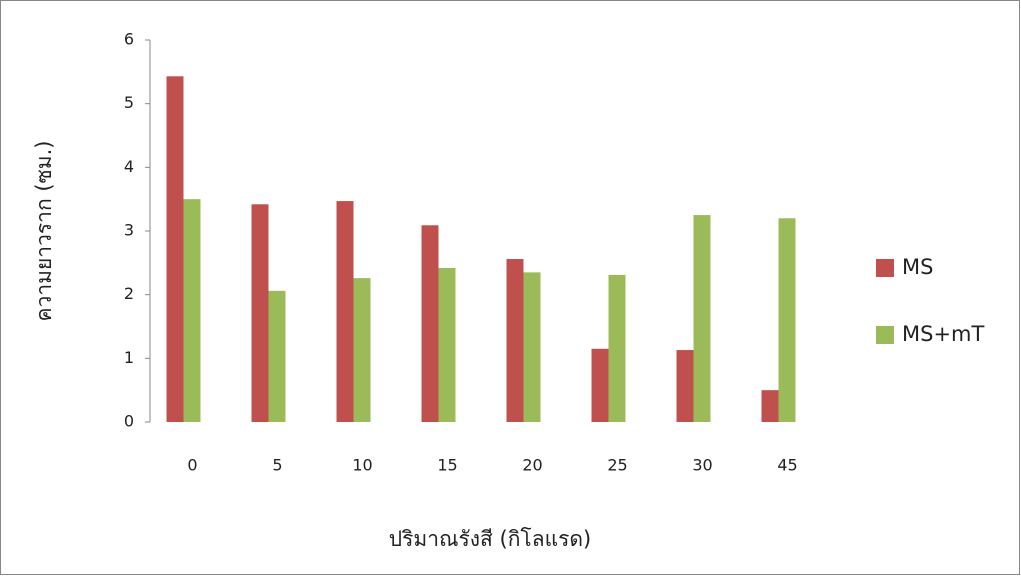  I want to click on y-tick-label: 2, so click(129, 293).